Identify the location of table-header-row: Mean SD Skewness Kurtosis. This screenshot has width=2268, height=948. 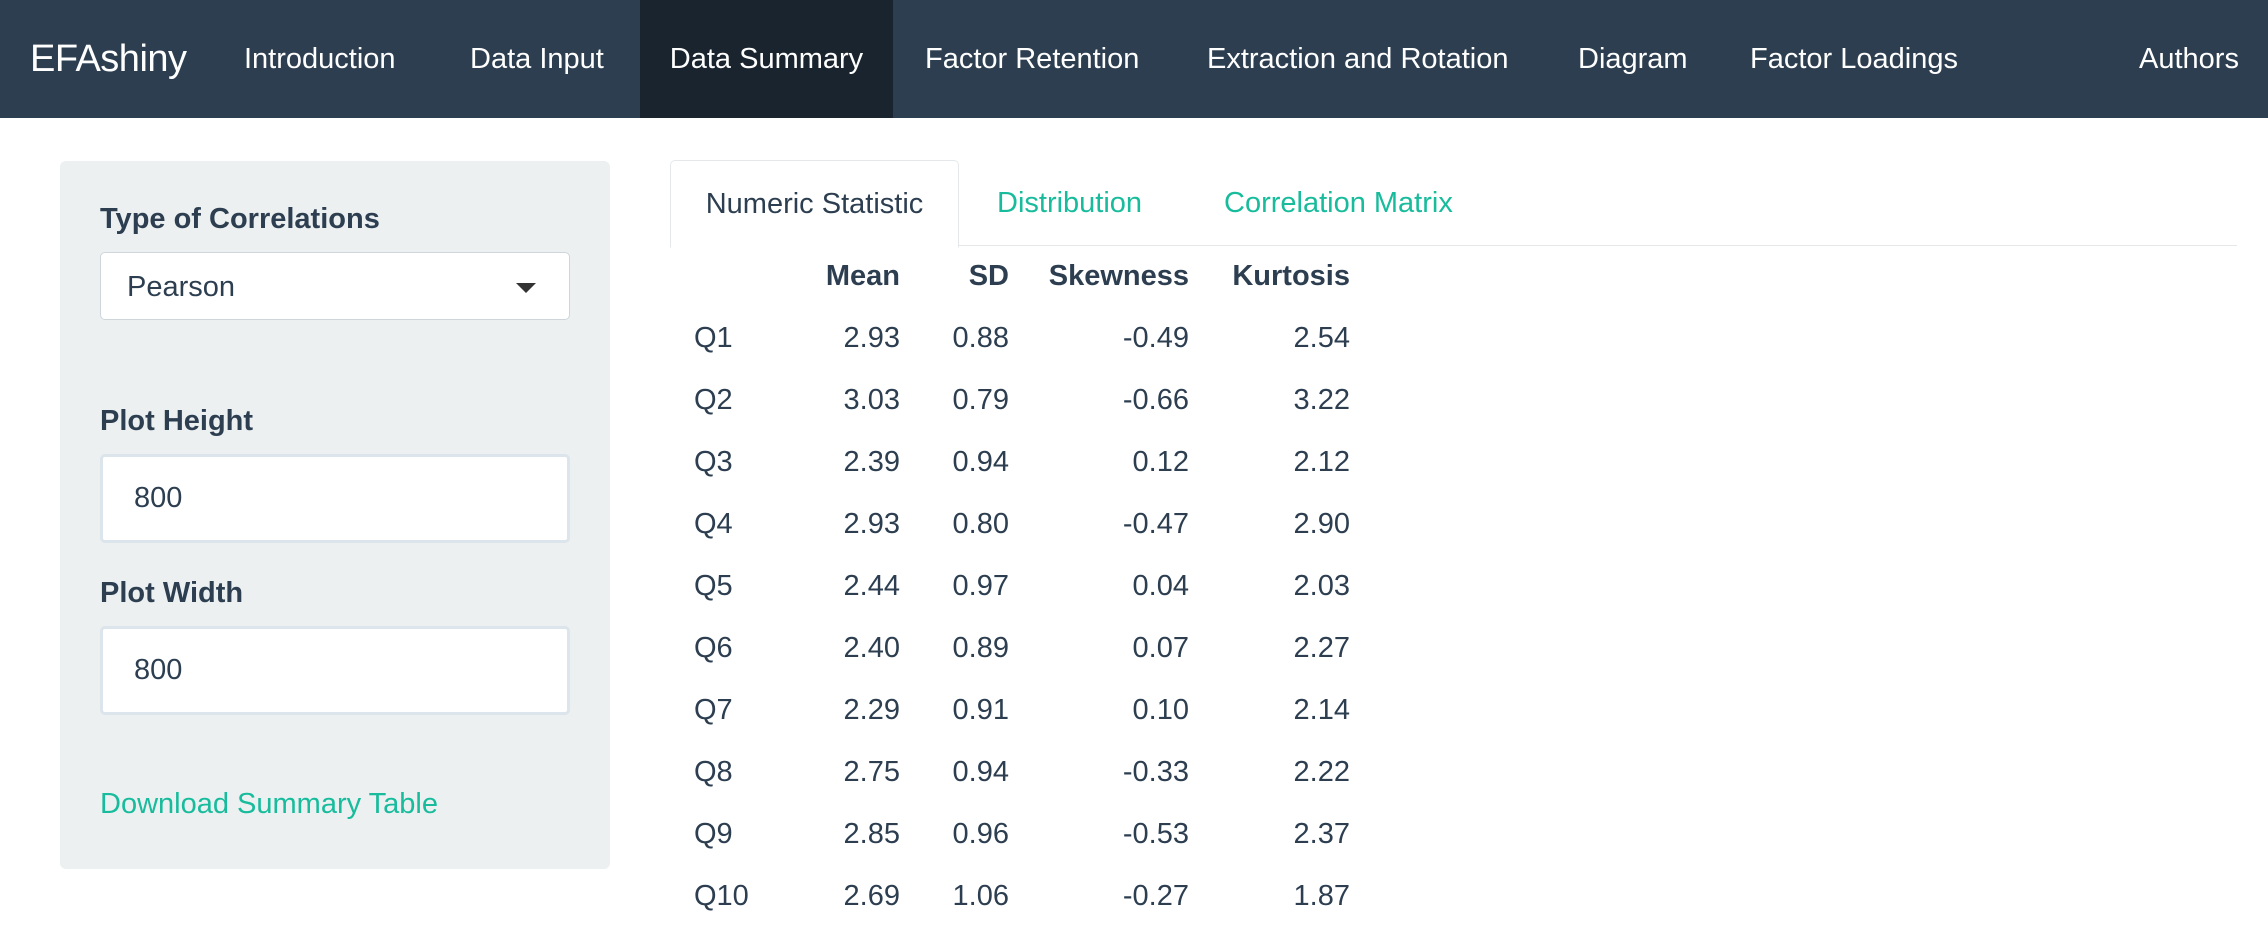
(1010, 276).